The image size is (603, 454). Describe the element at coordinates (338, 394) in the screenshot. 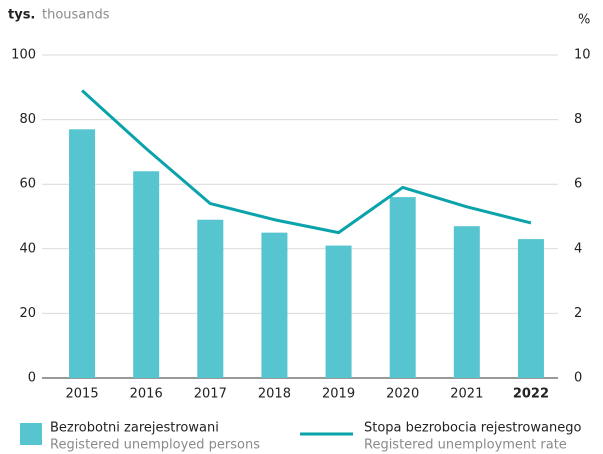

I see `x-tick-label: 2019` at that location.